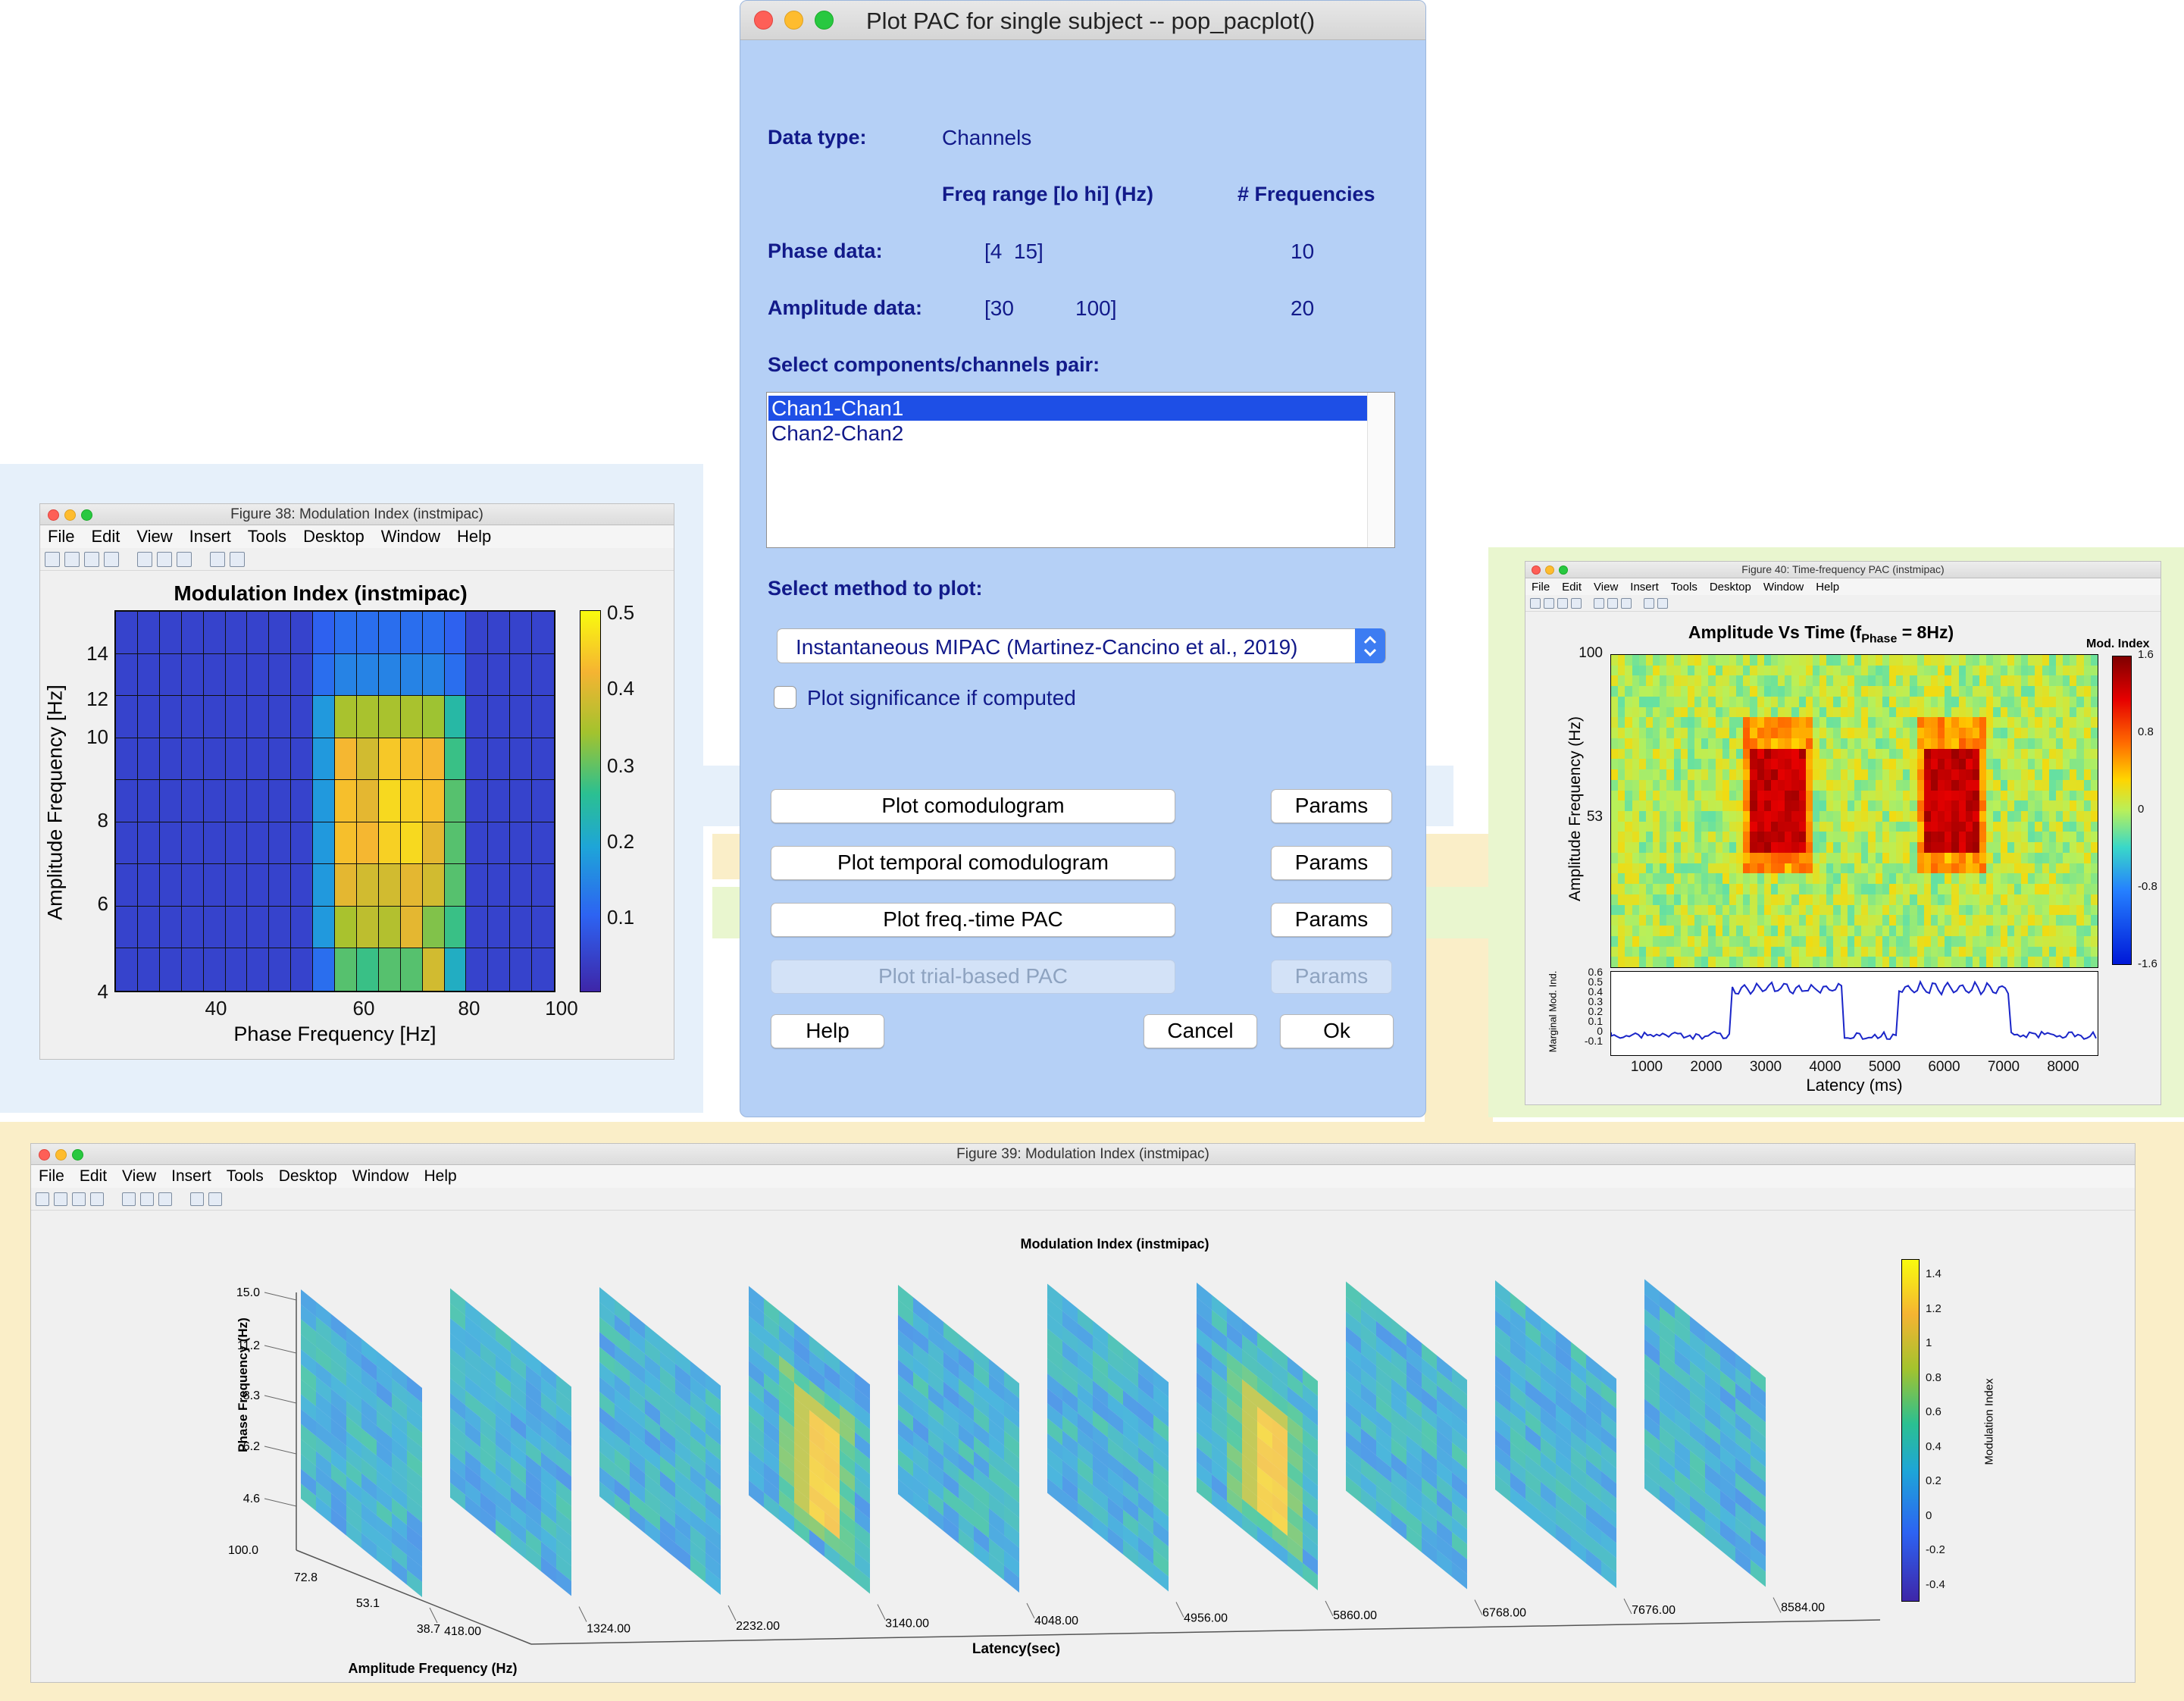 This screenshot has width=2184, height=1701. I want to click on heatmap-cell, so click(521, 717).